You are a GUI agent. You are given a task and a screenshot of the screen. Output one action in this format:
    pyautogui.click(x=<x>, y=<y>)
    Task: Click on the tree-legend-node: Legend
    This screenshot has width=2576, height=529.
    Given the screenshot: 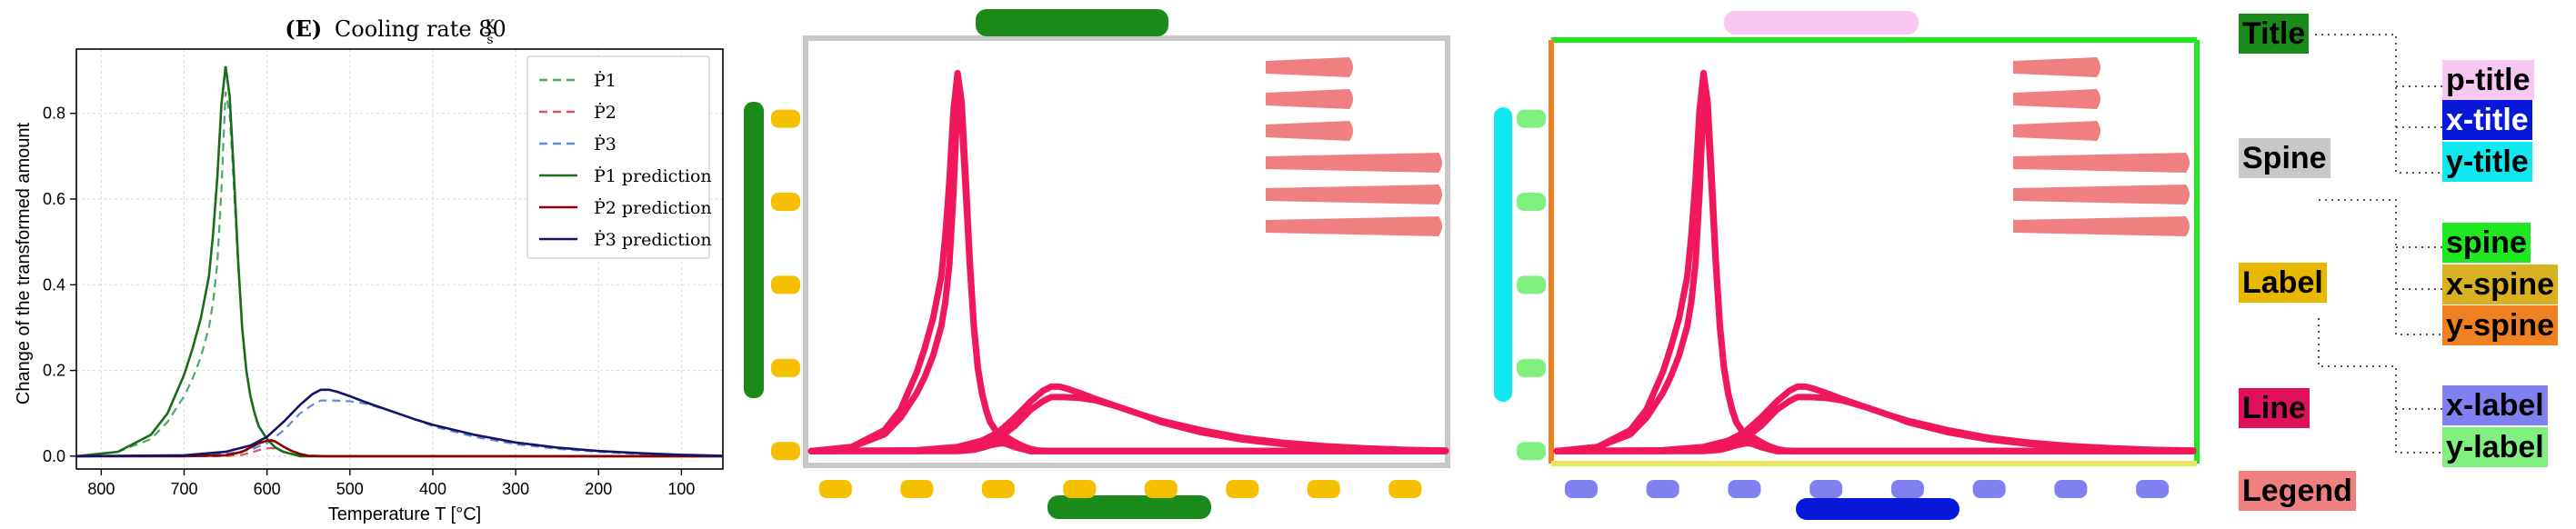 What is the action you would take?
    pyautogui.click(x=2297, y=491)
    